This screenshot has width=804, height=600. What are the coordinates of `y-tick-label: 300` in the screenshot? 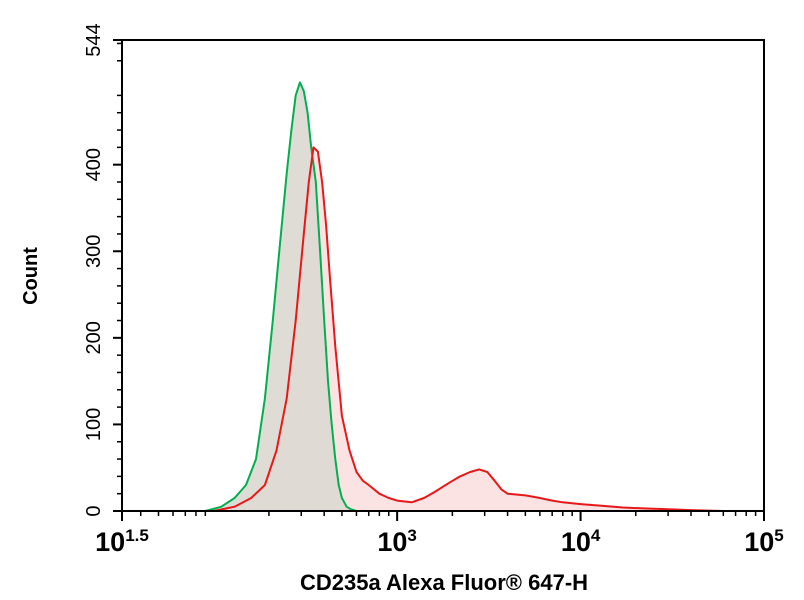 It's located at (94, 251).